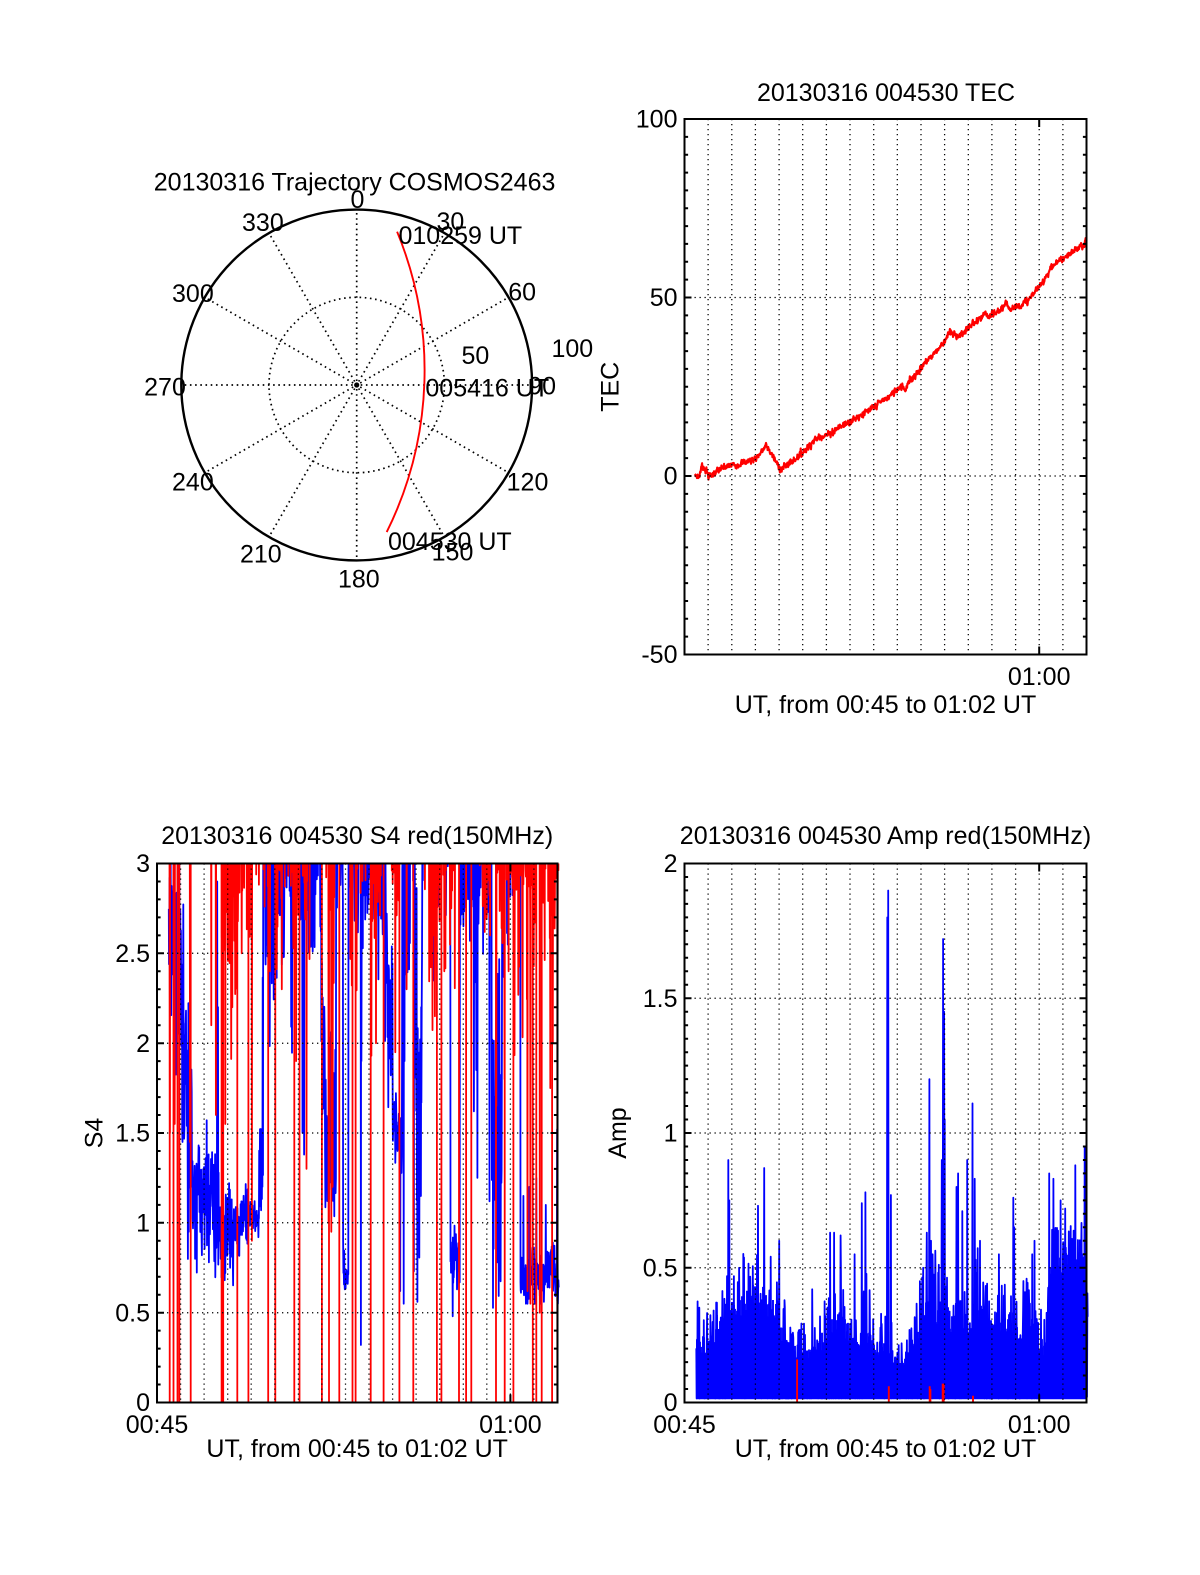  Describe the element at coordinates (528, 482) in the screenshot. I see `svg-text: 120` at that location.